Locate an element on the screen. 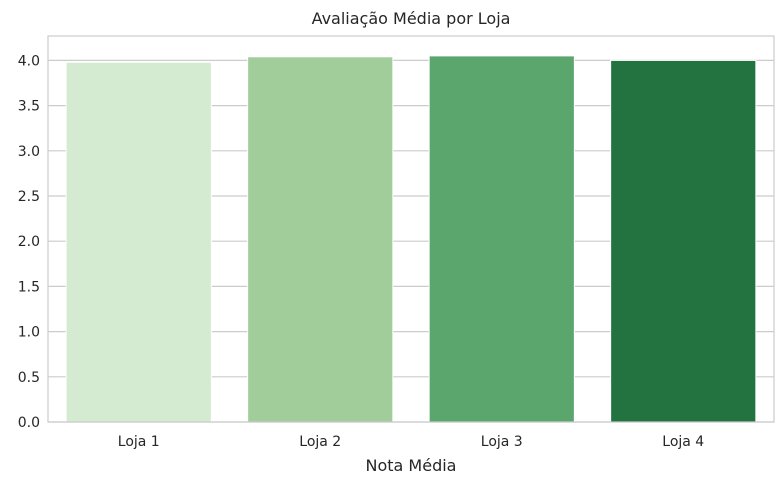  y-tick-label: 1.0 is located at coordinates (29, 333).